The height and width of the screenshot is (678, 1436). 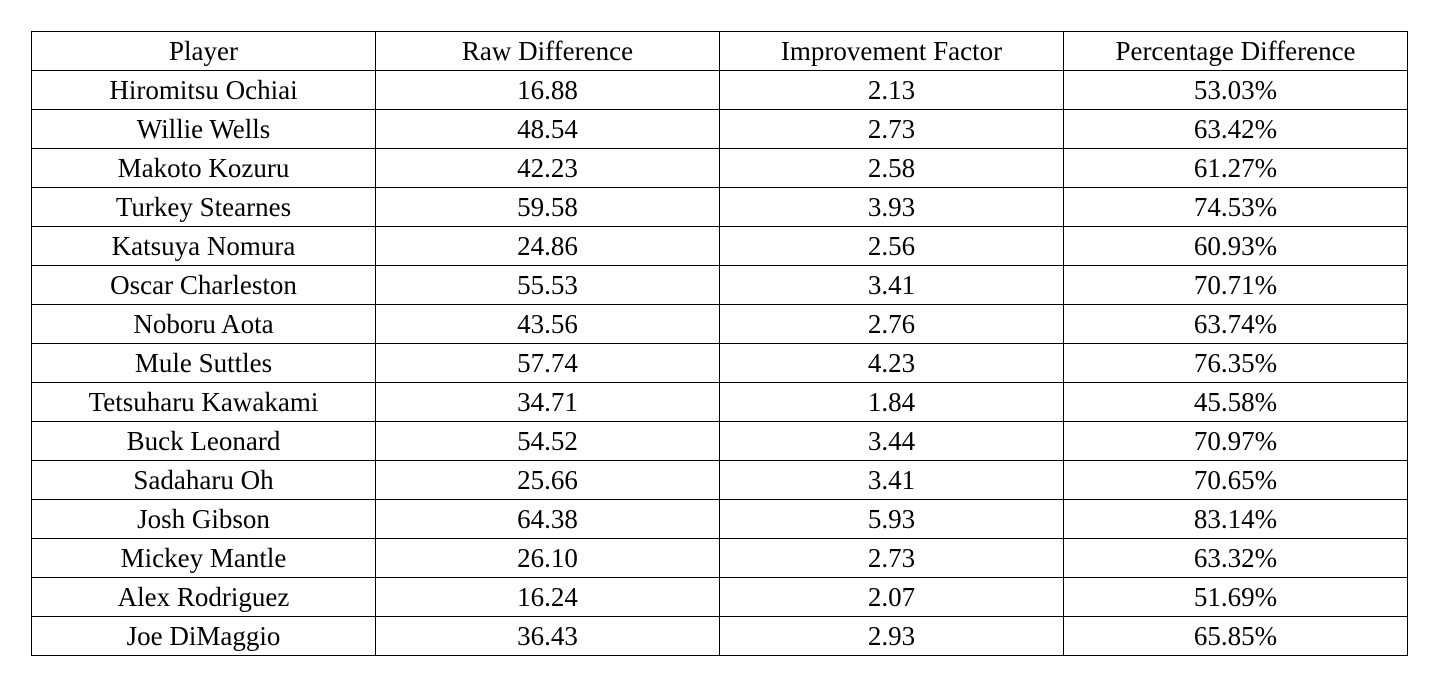 What do you see at coordinates (547, 480) in the screenshot?
I see `cell-raw-difference: 25.66` at bounding box center [547, 480].